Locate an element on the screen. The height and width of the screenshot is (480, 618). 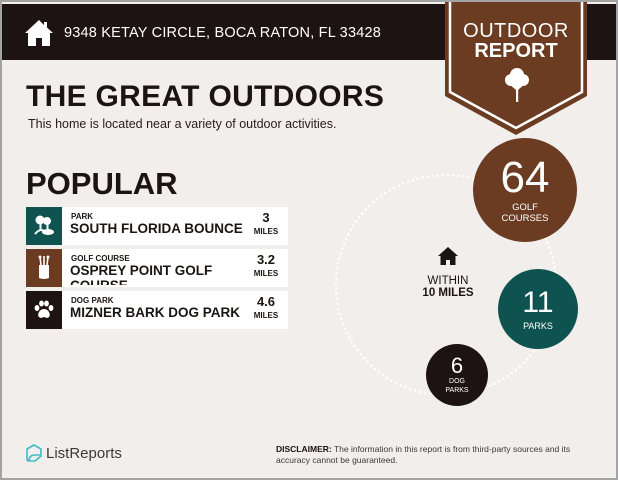
page-title: THE GREAT OUTDOORS is located at coordinates (205, 96).